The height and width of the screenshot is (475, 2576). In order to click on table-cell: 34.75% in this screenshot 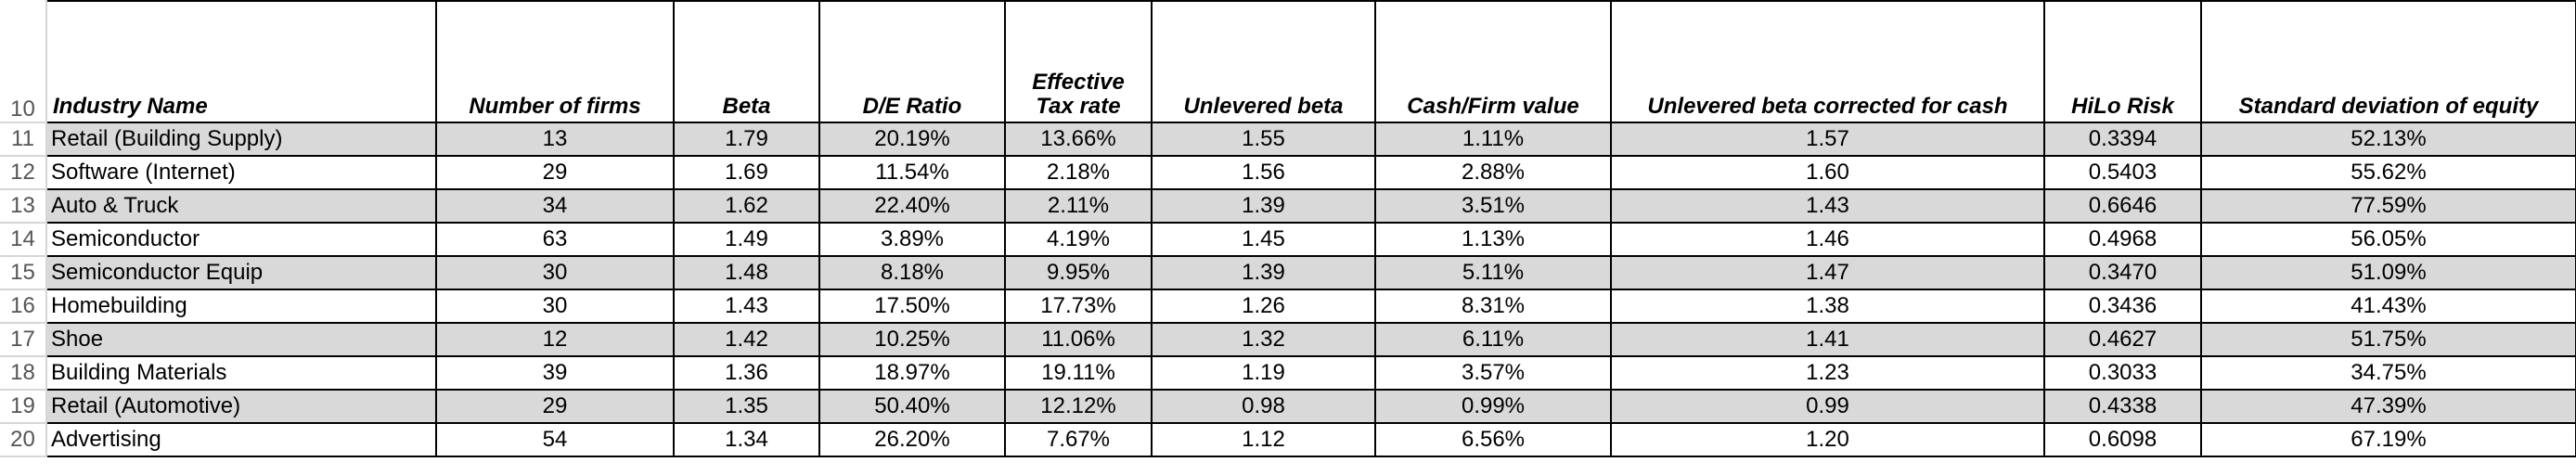, I will do `click(2388, 373)`.